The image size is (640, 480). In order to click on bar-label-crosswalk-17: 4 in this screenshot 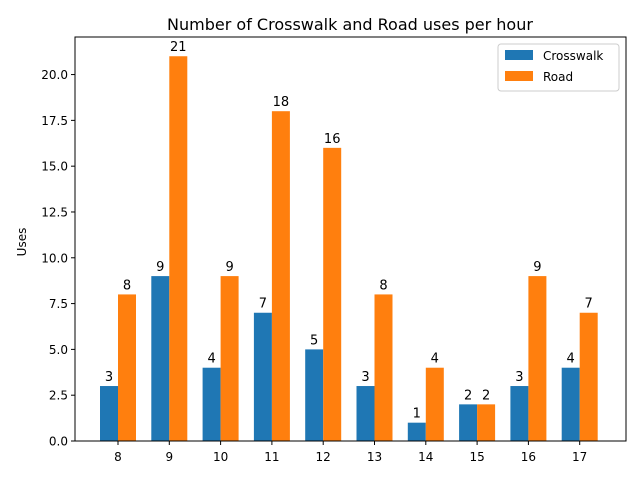, I will do `click(571, 359)`.